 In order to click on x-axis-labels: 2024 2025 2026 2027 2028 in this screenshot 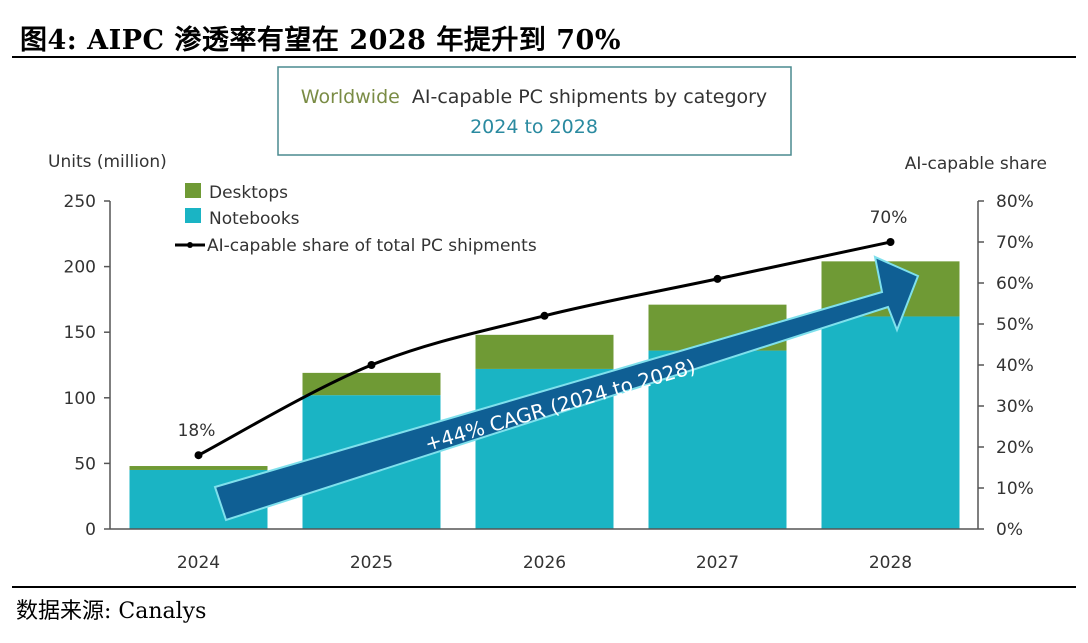, I will do `click(544, 563)`.